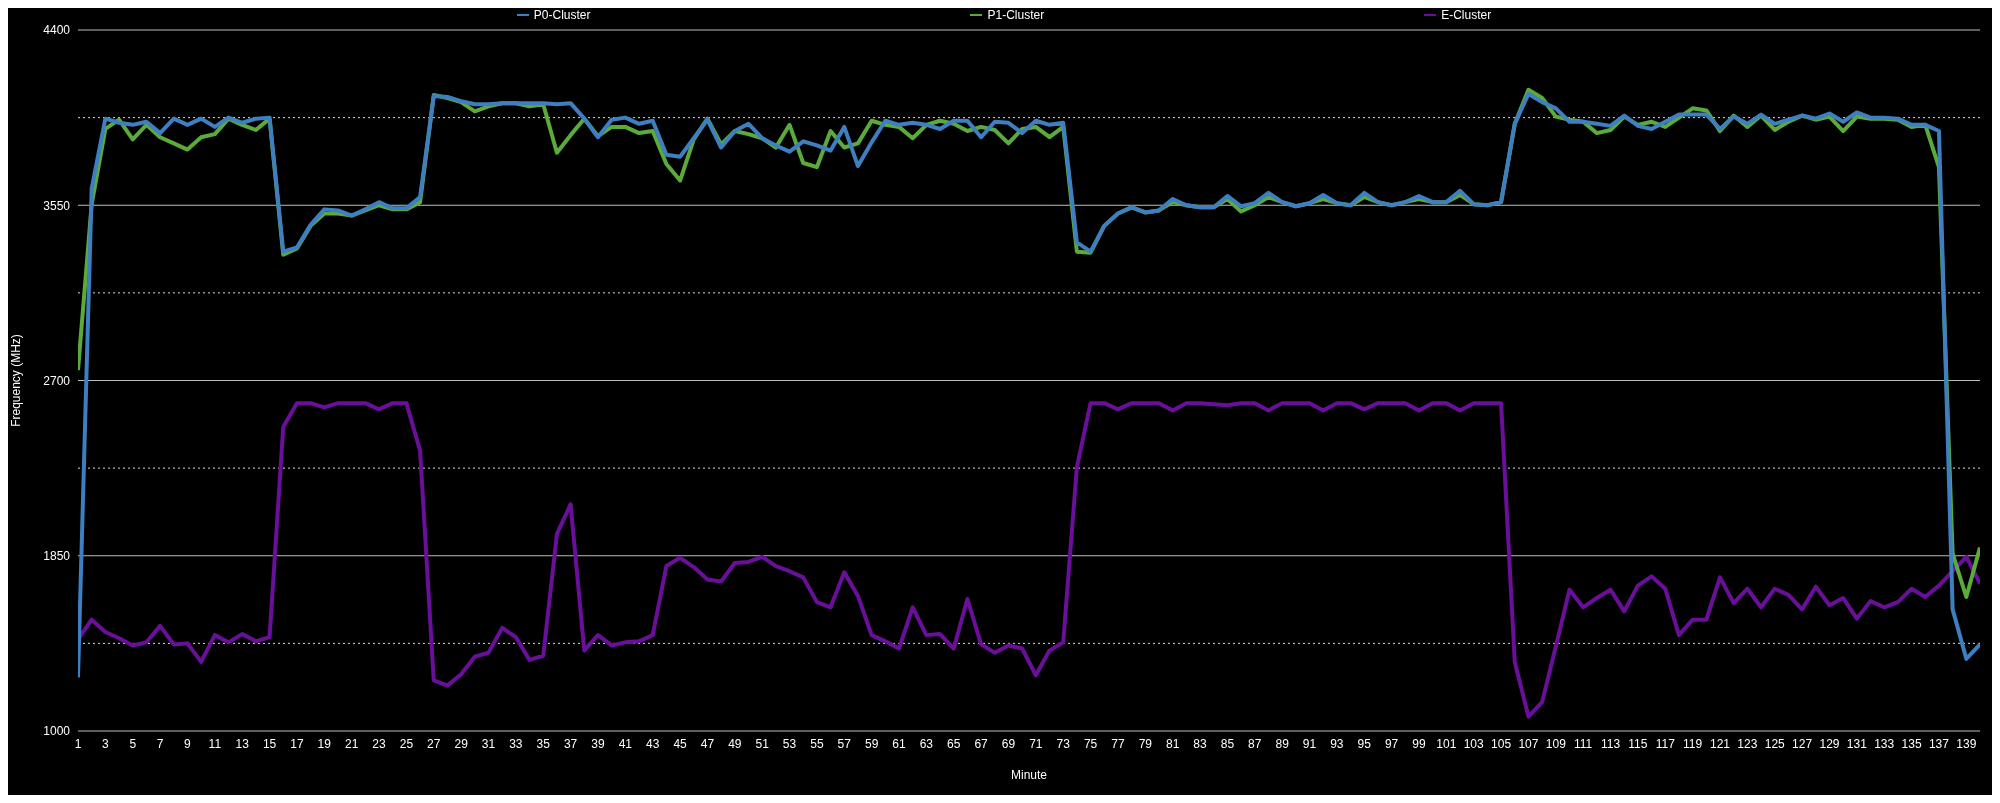 Image resolution: width=2000 pixels, height=803 pixels. Describe the element at coordinates (57, 205) in the screenshot. I see `y-tick-label: 3550` at that location.